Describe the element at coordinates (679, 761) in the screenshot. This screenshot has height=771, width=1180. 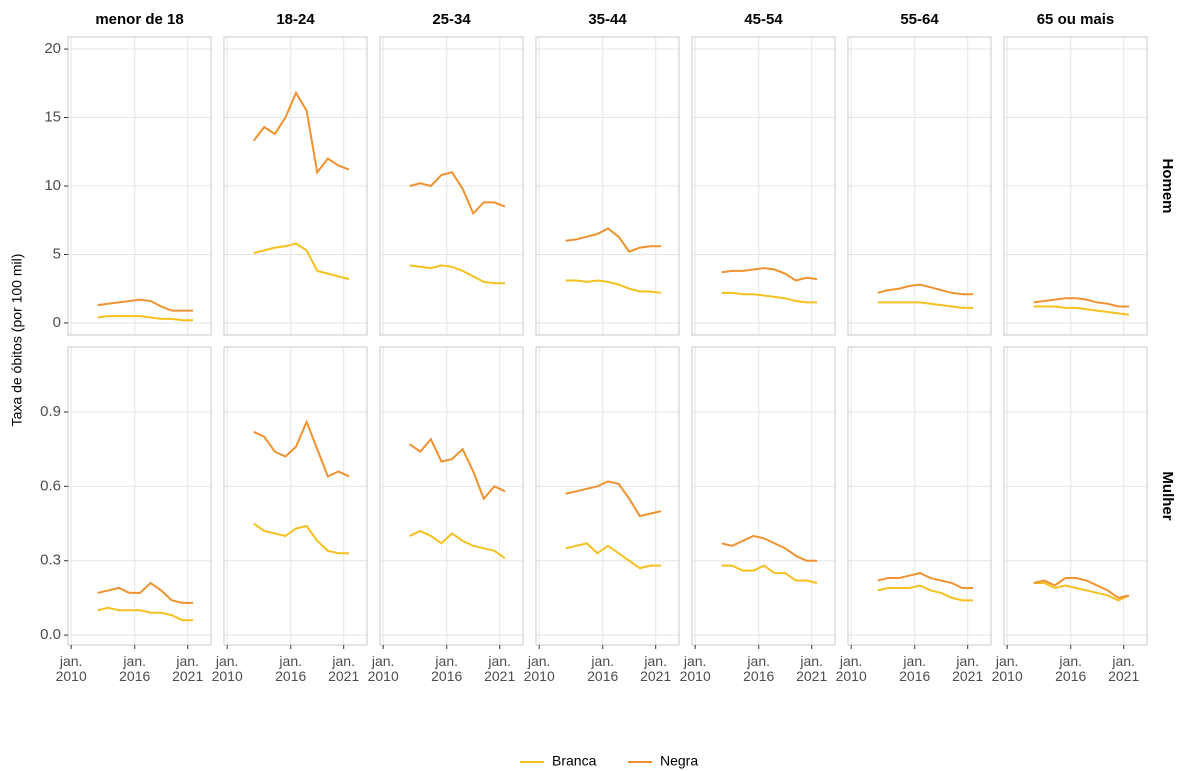
I see `legend-label: Negra` at that location.